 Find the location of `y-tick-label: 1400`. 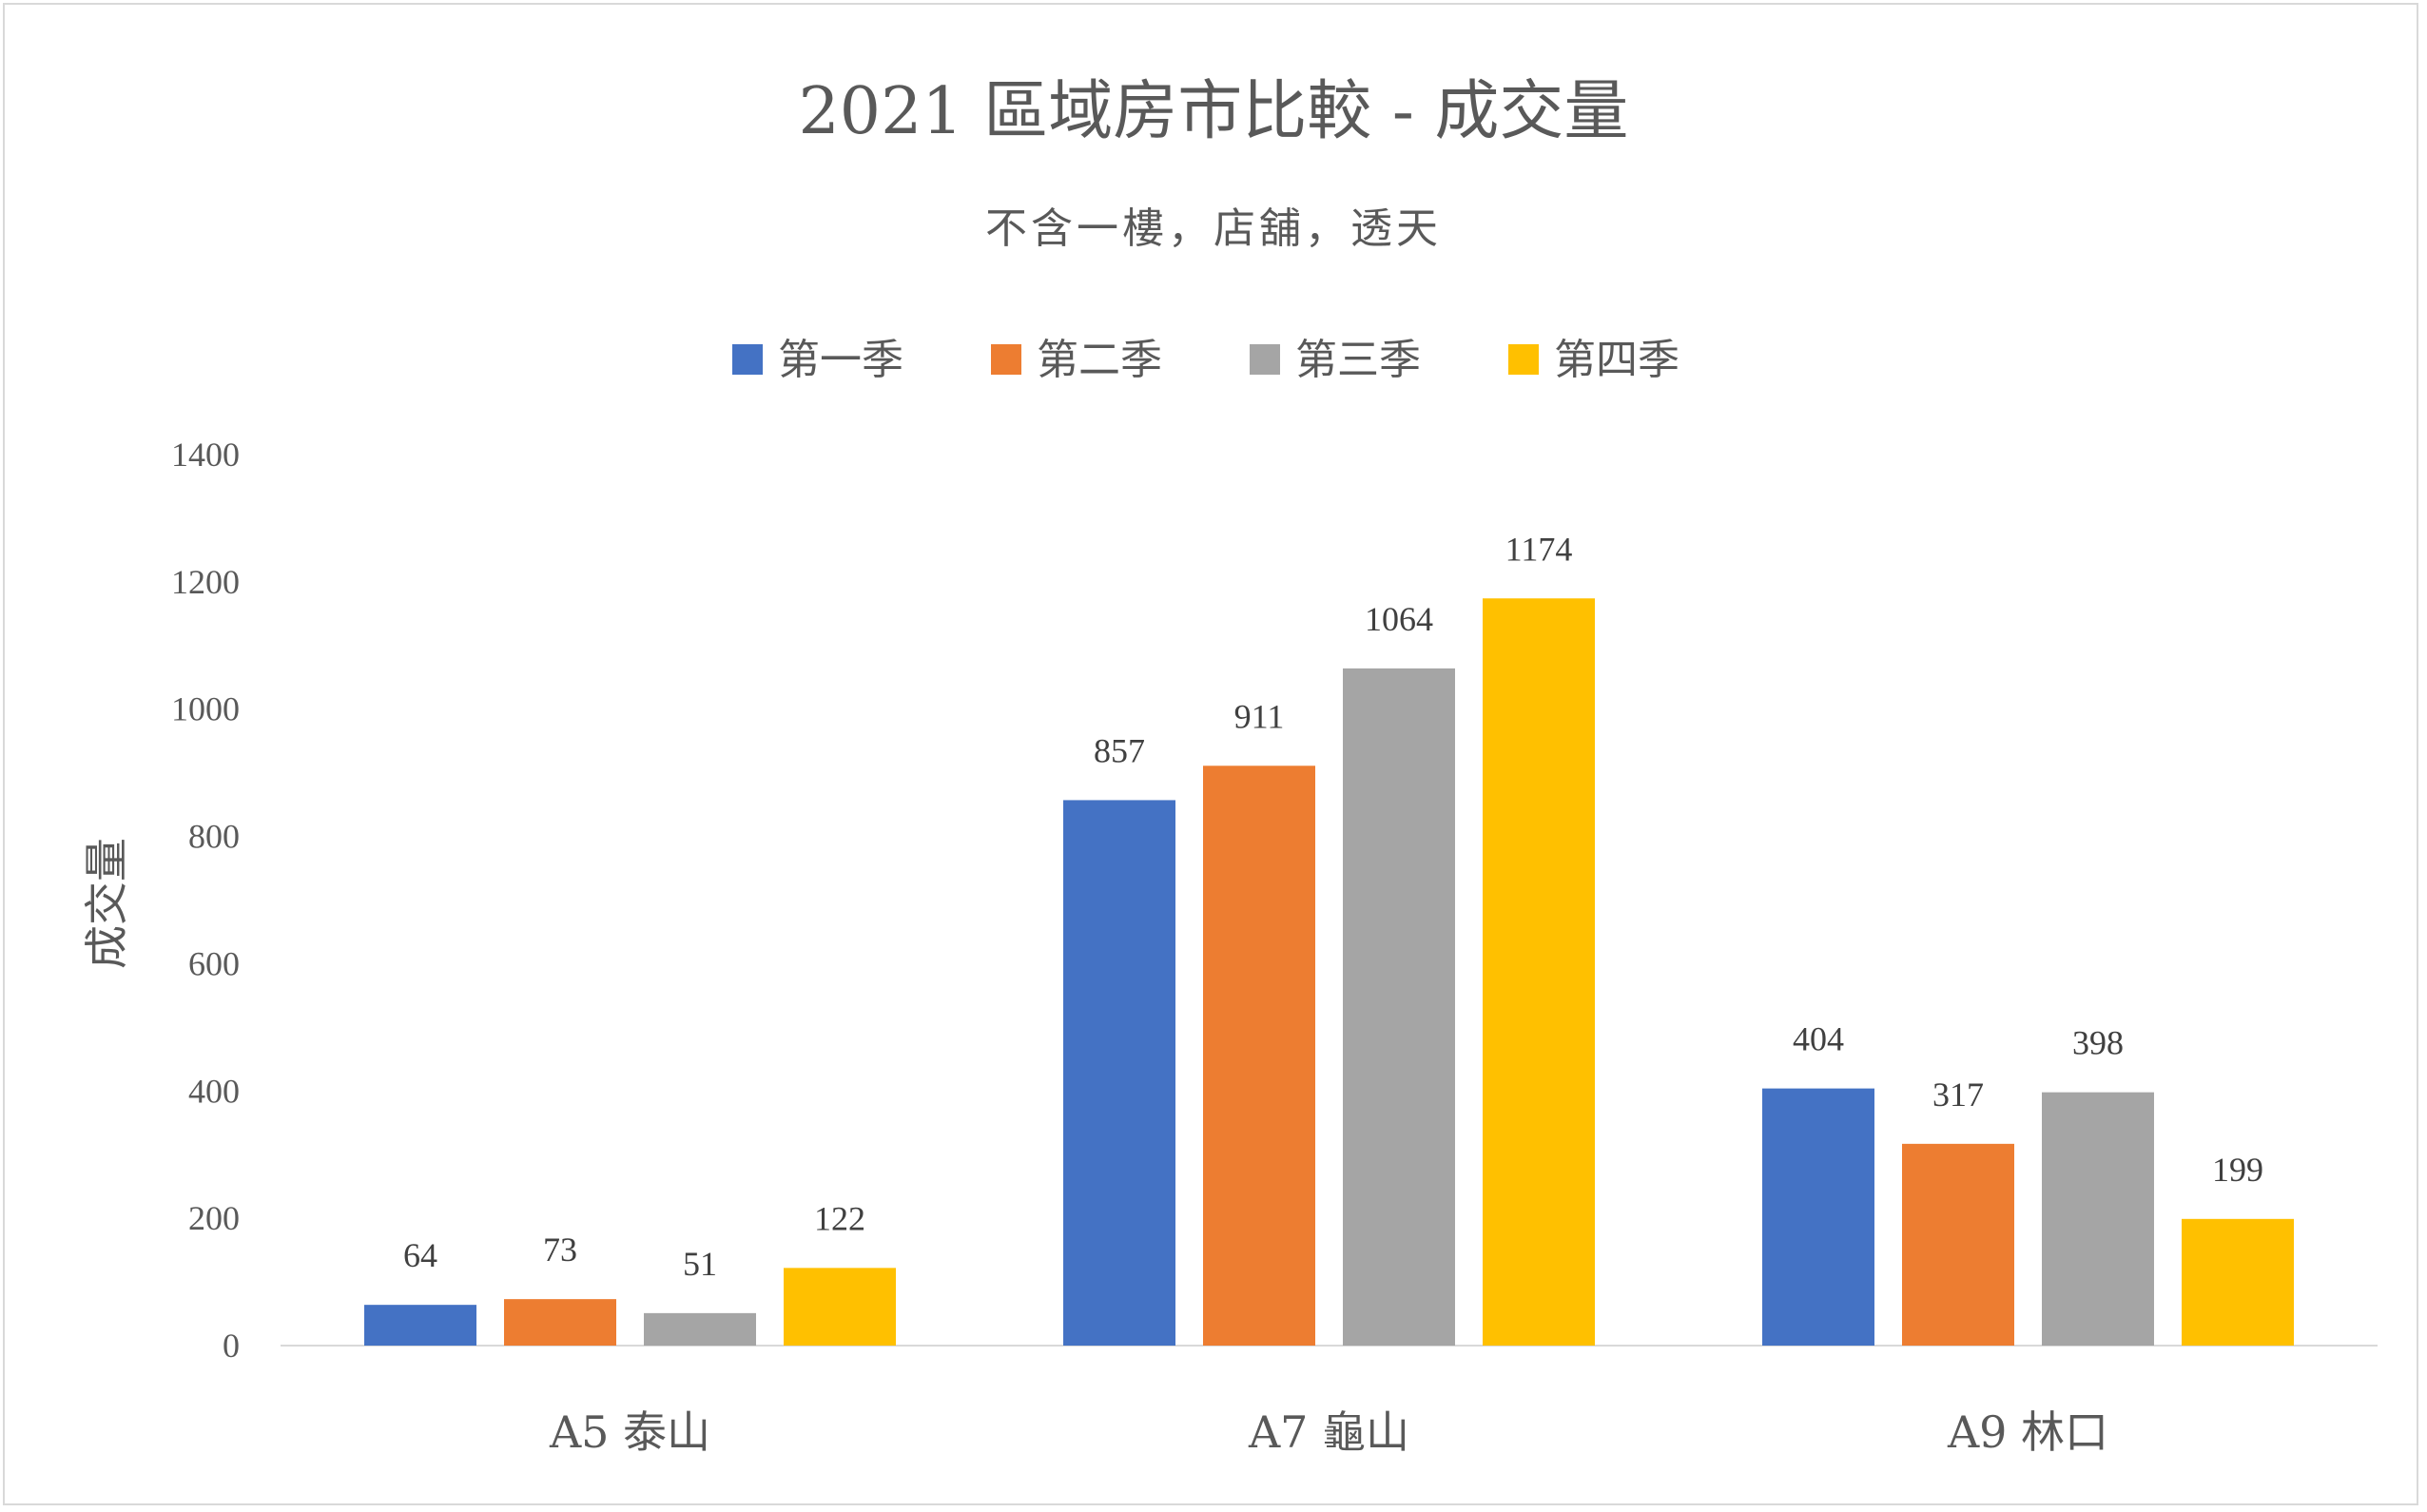

y-tick-label: 1400 is located at coordinates (206, 455).